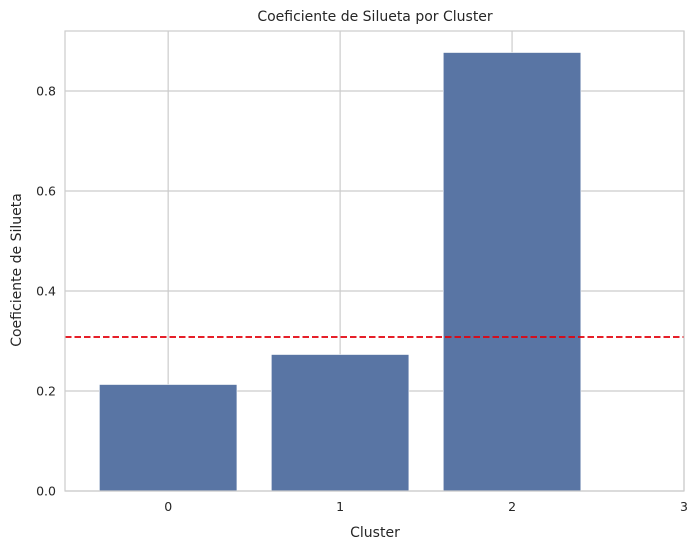  What do you see at coordinates (512, 506) in the screenshot?
I see `x-tick-label: 2` at bounding box center [512, 506].